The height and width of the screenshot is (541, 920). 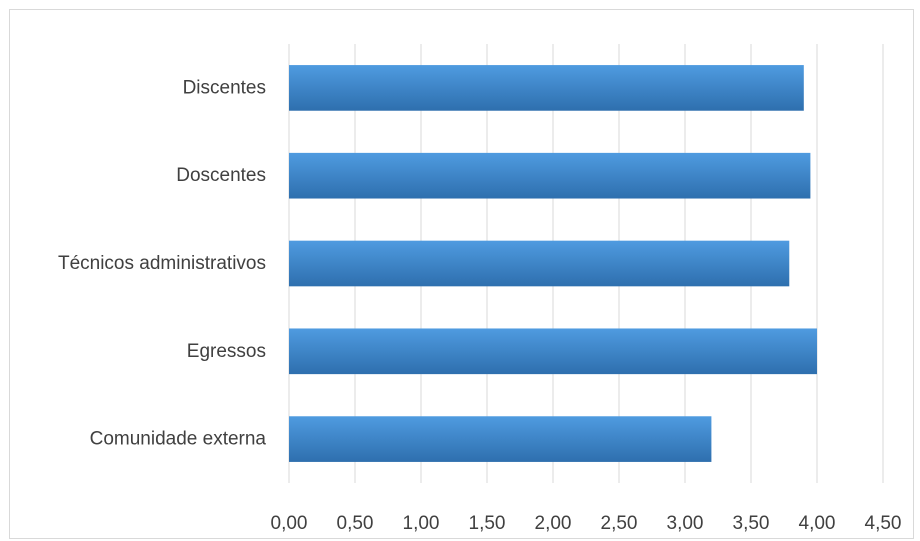 I want to click on x-tick-label: 1,50, so click(x=487, y=523).